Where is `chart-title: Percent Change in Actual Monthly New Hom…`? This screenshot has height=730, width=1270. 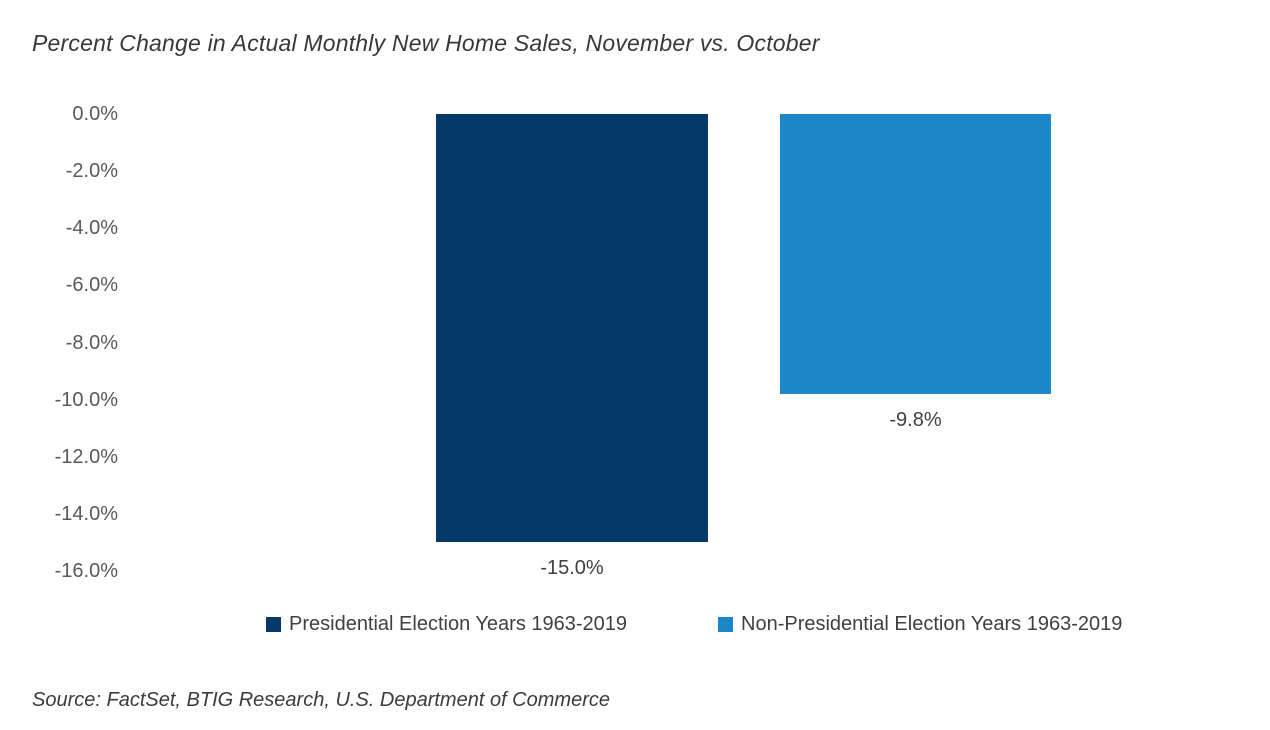 chart-title: Percent Change in Actual Monthly New Hom… is located at coordinates (426, 43).